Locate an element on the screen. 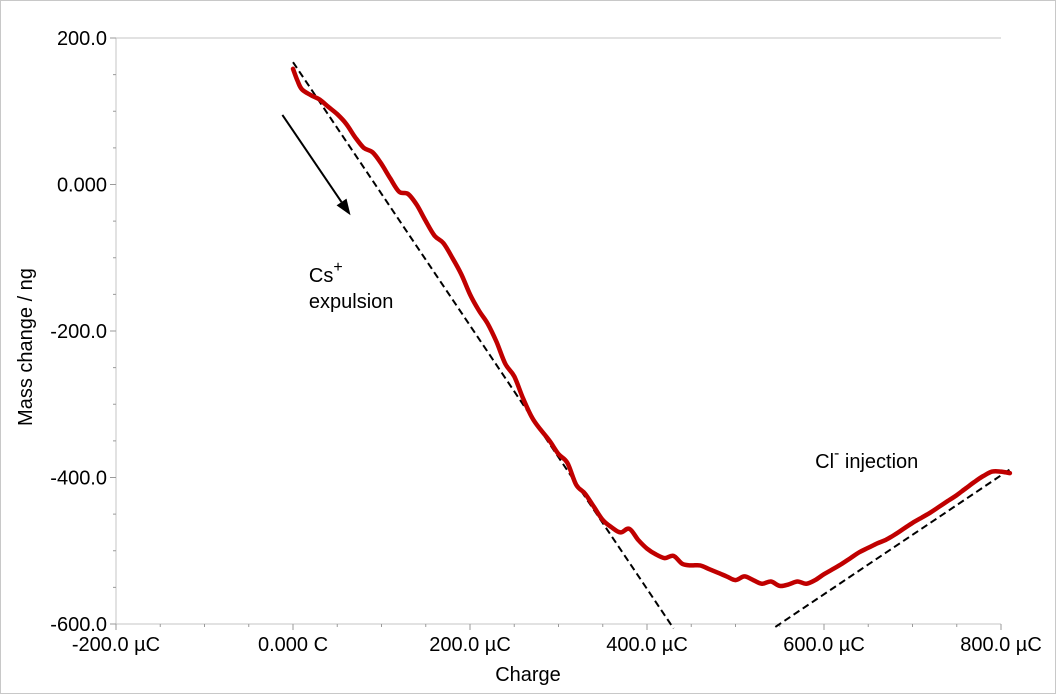 This screenshot has width=1056, height=694. x-tick-label: 400.0 µC is located at coordinates (647, 645).